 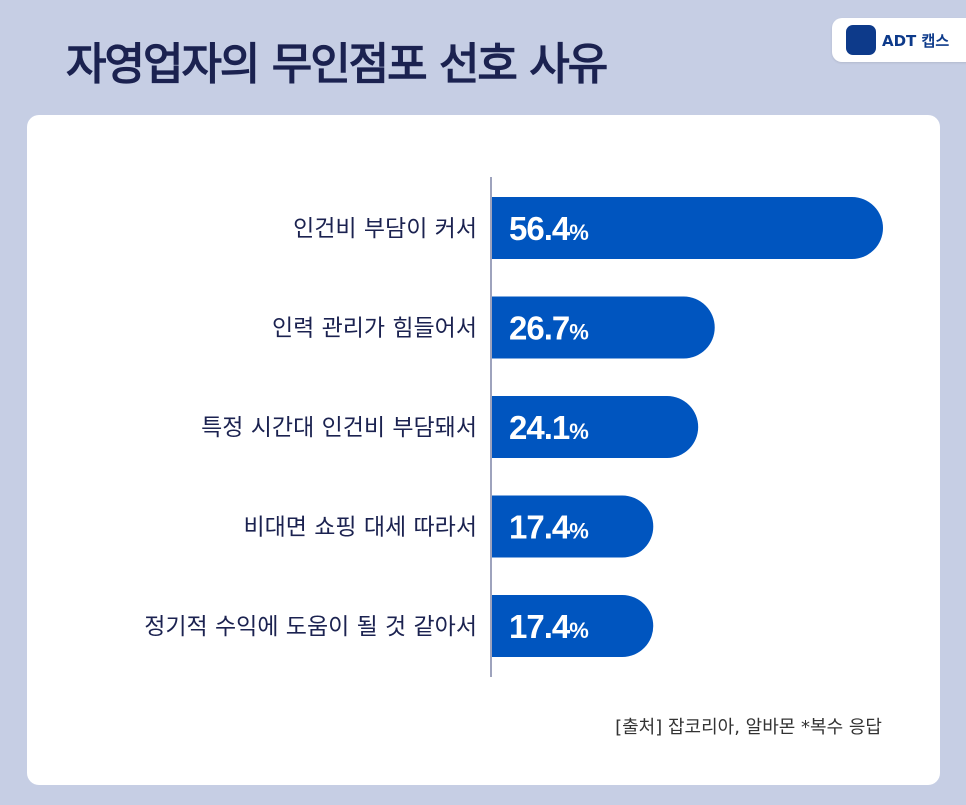 What do you see at coordinates (916, 40) in the screenshot?
I see `logo-text: ADT 캡스` at bounding box center [916, 40].